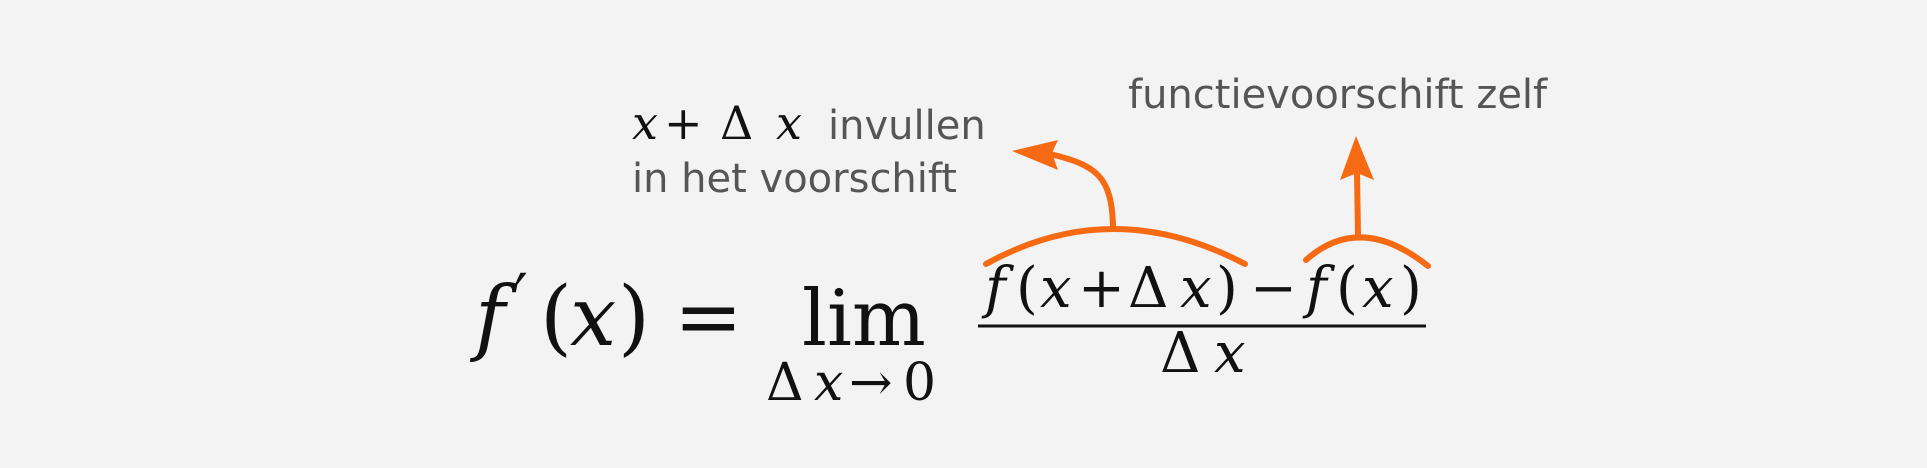 Image resolution: width=1927 pixels, height=468 pixels. I want to click on lhs-open-paren: (, so click(556, 317).